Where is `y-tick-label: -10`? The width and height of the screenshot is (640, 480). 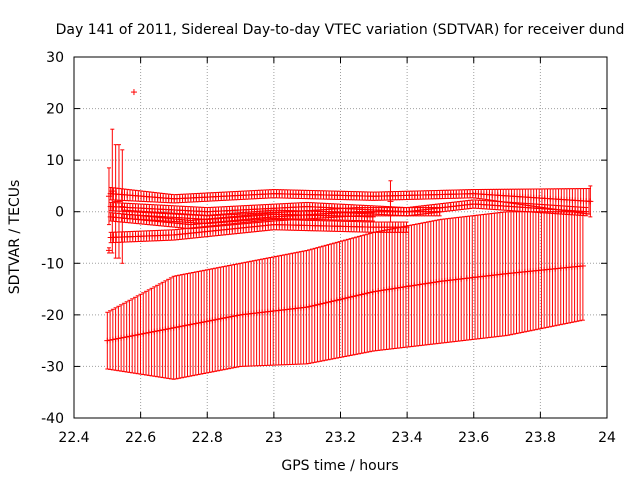 y-tick-label: -10 is located at coordinates (52, 264).